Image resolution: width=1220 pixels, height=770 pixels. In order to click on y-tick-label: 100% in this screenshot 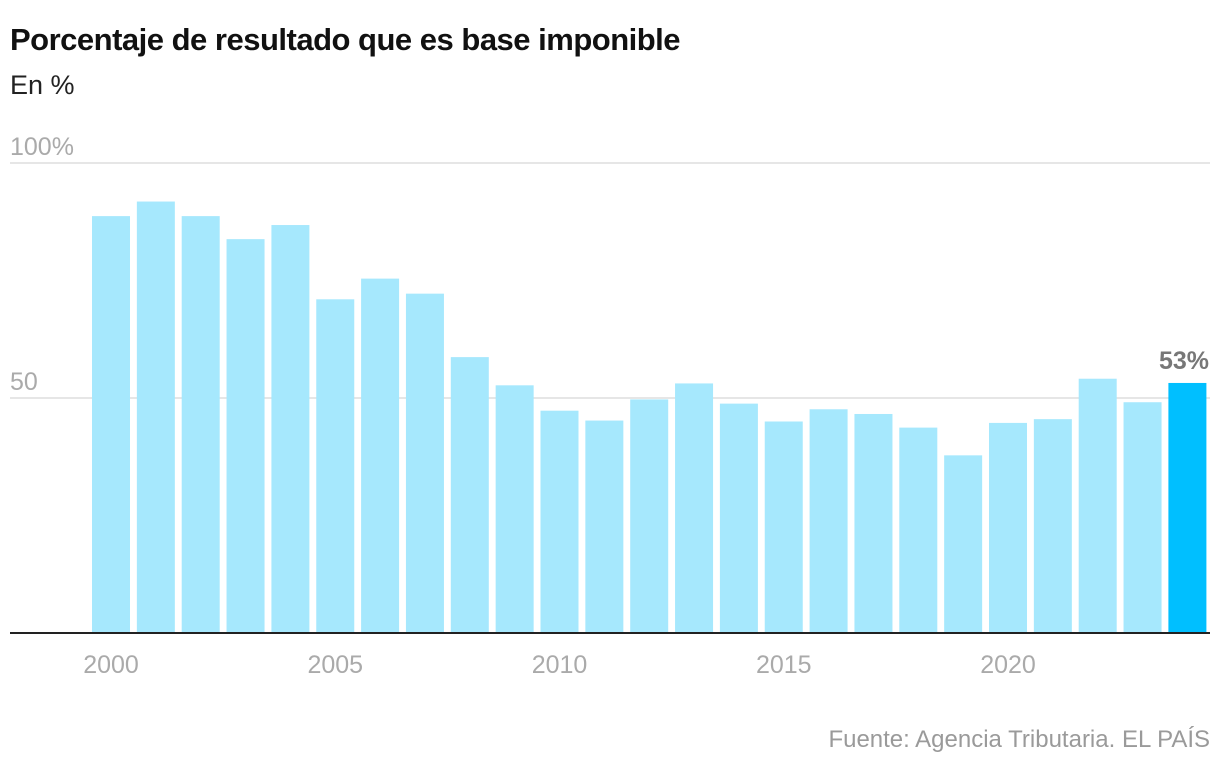, I will do `click(42, 147)`.